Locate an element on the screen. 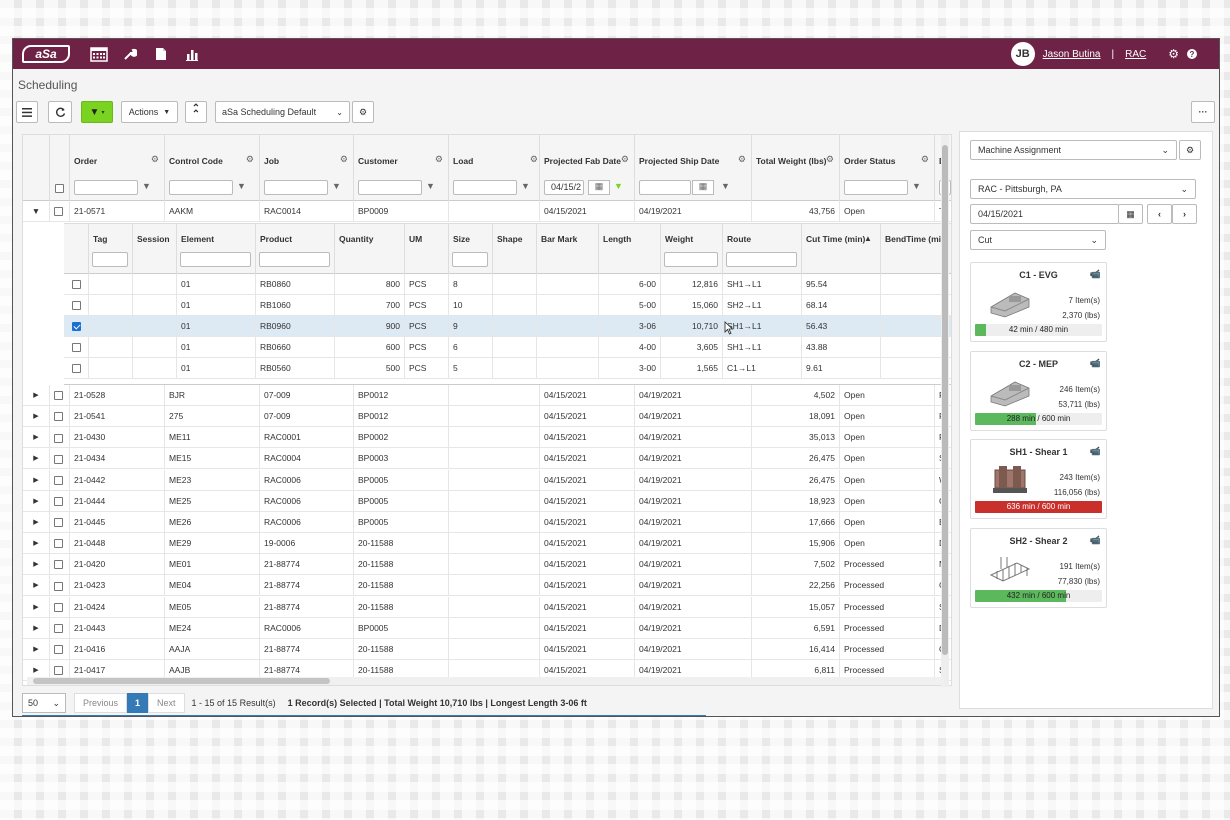  actions-dropdown: Actions ▼ is located at coordinates (149, 112).